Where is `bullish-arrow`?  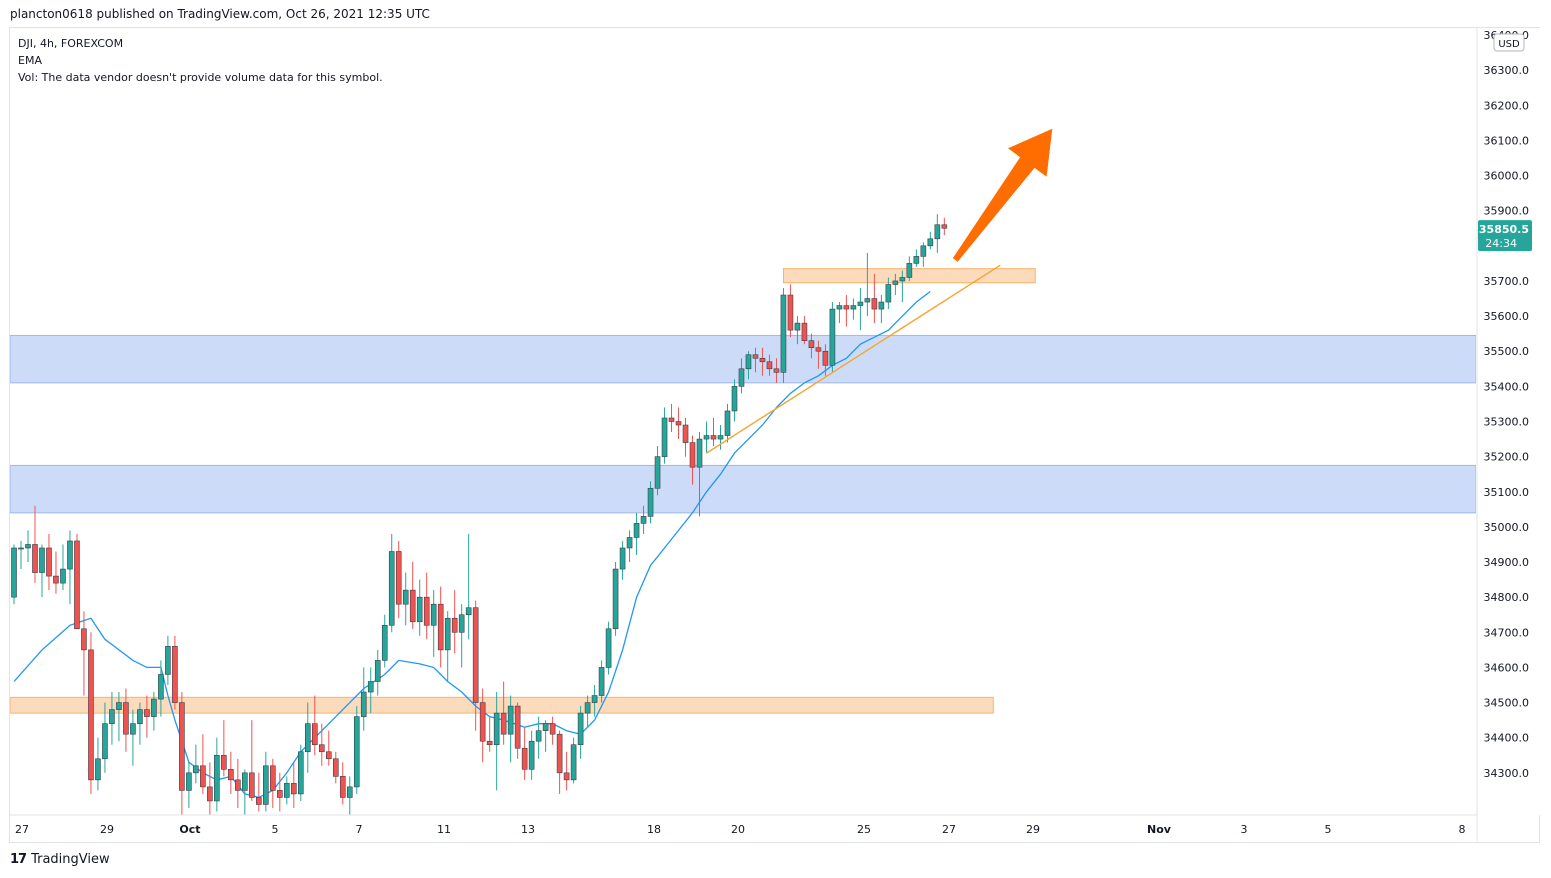 bullish-arrow is located at coordinates (1002, 195).